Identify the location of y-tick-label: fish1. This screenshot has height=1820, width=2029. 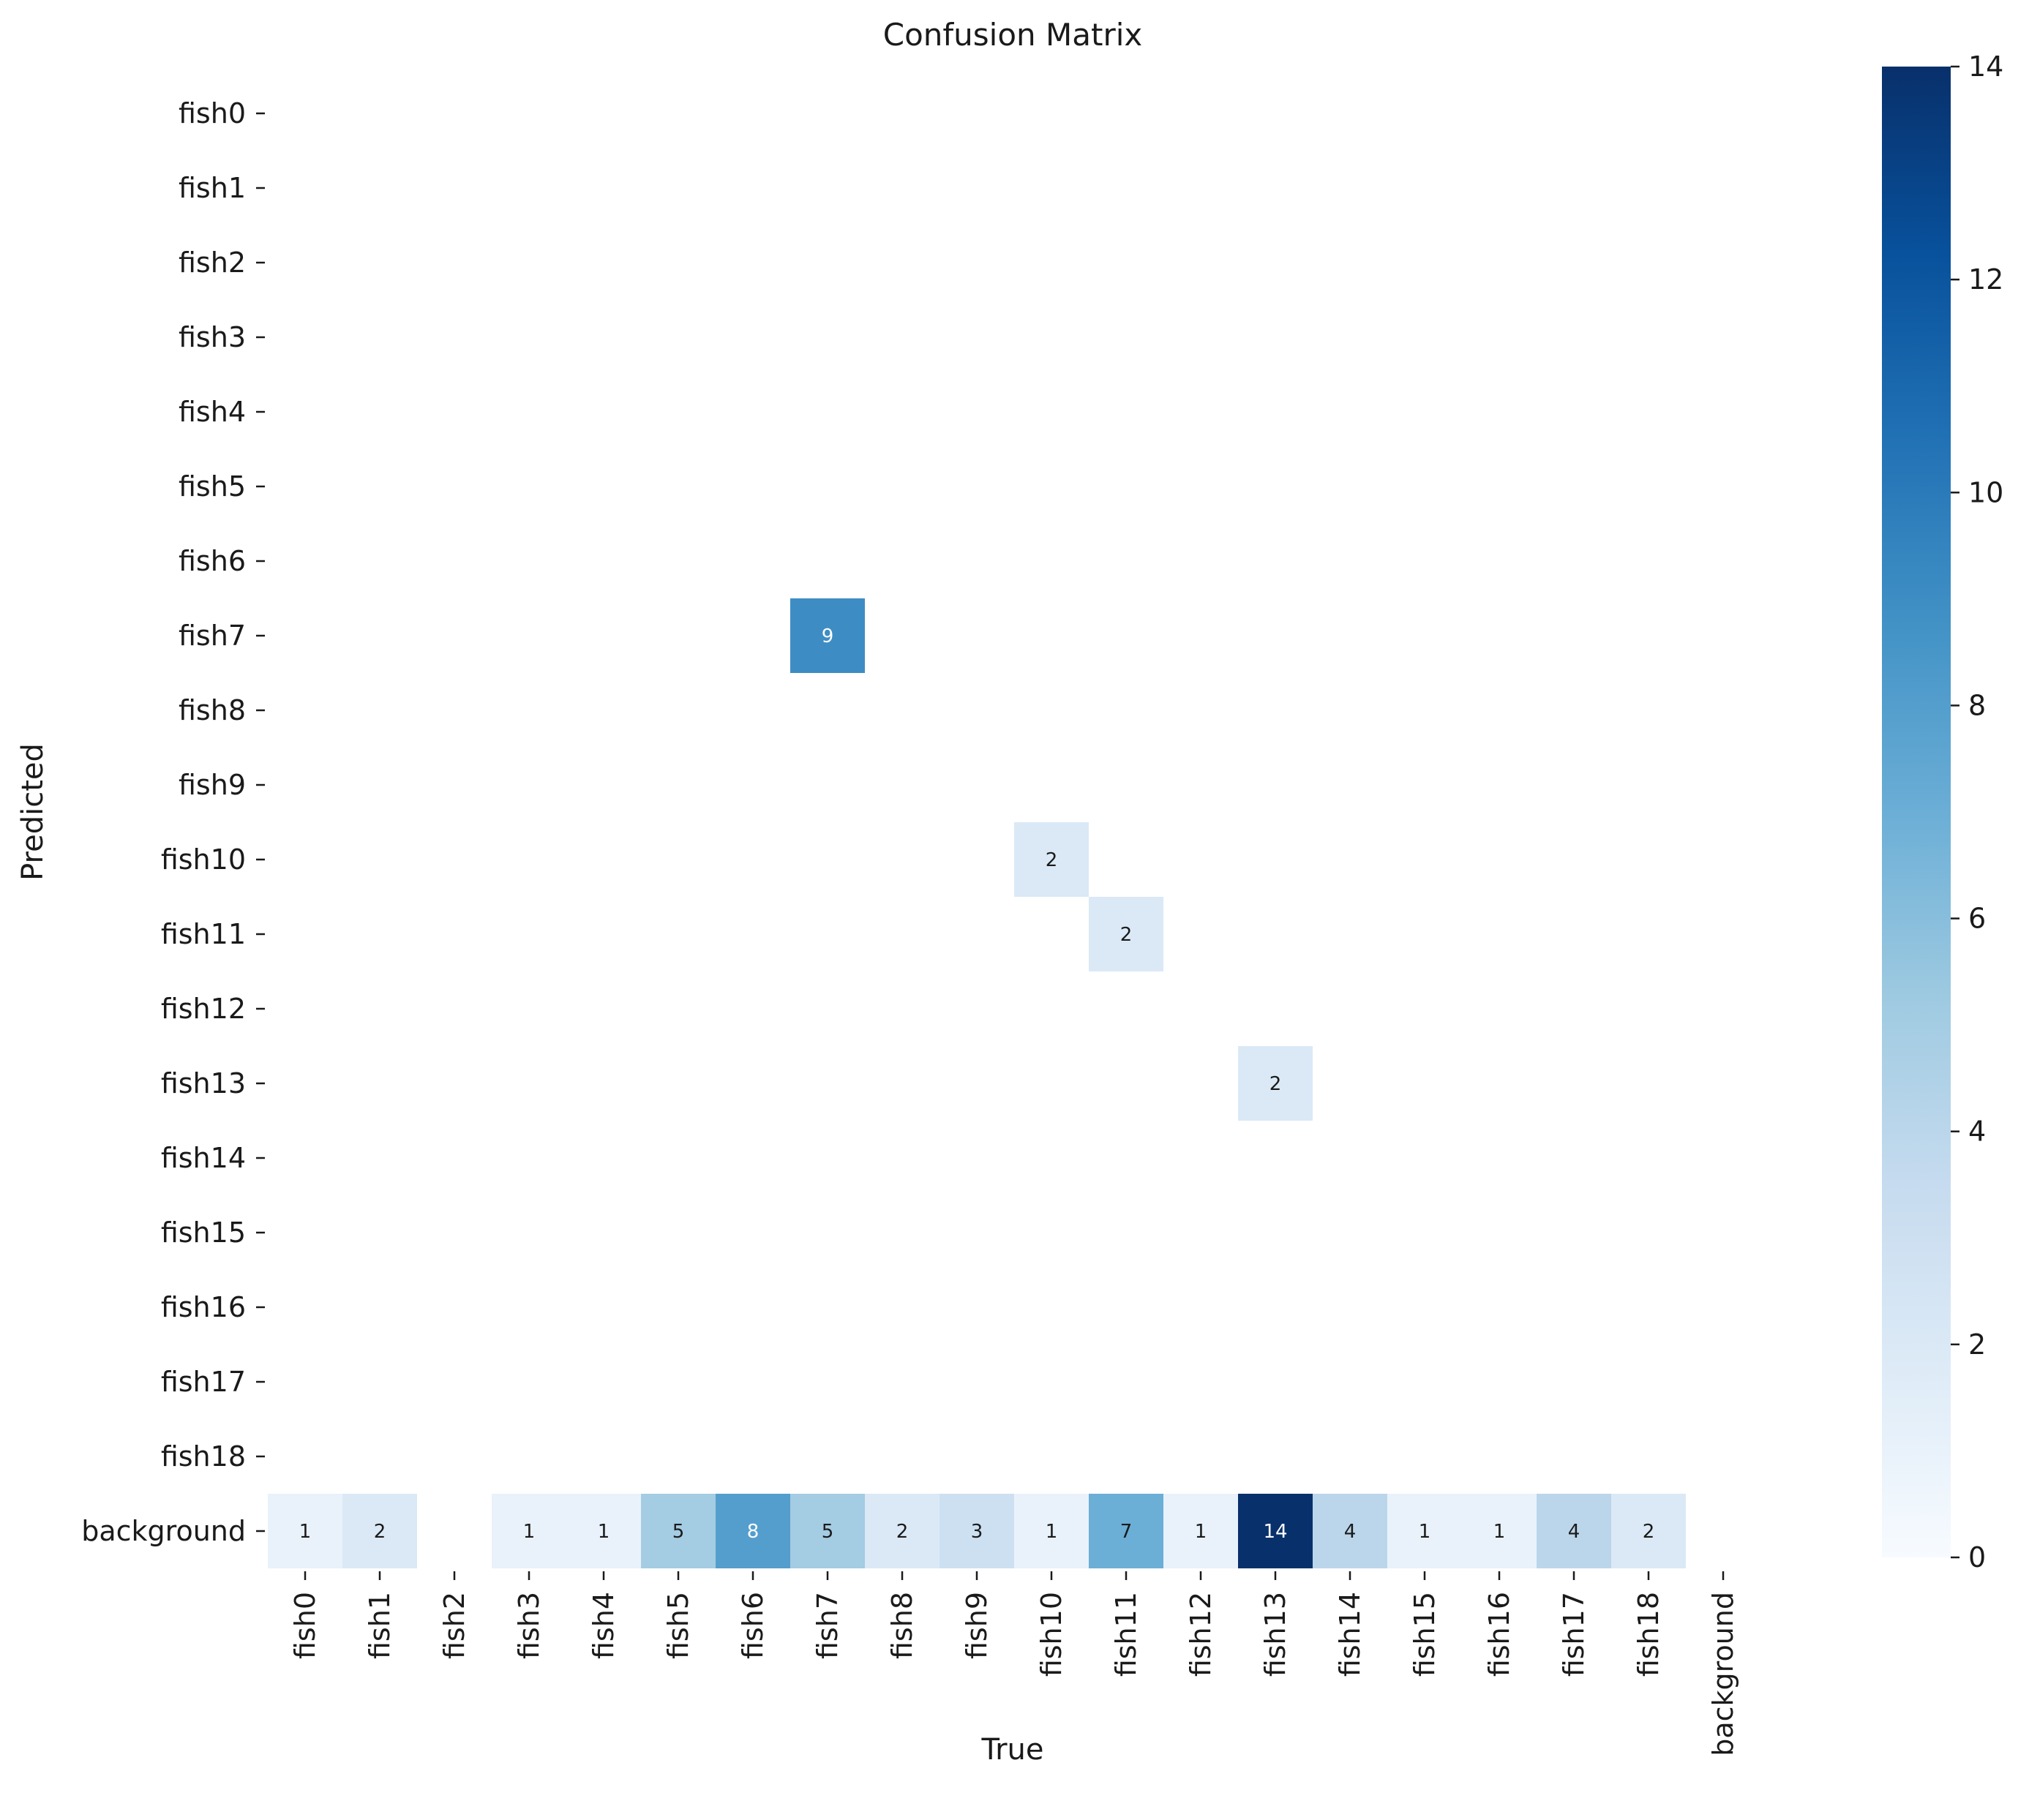
(212, 188).